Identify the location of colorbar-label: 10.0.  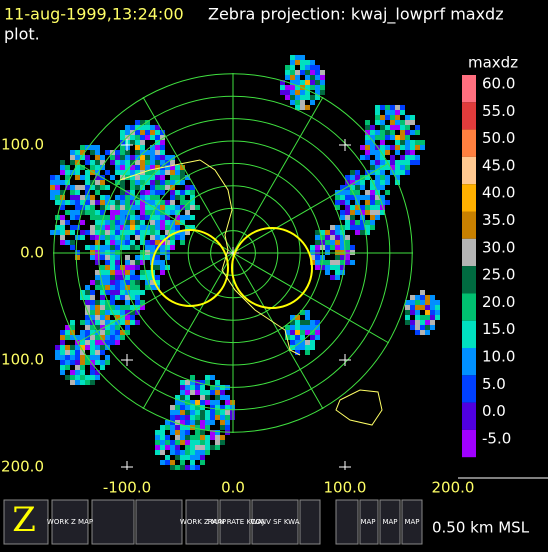
(498, 357).